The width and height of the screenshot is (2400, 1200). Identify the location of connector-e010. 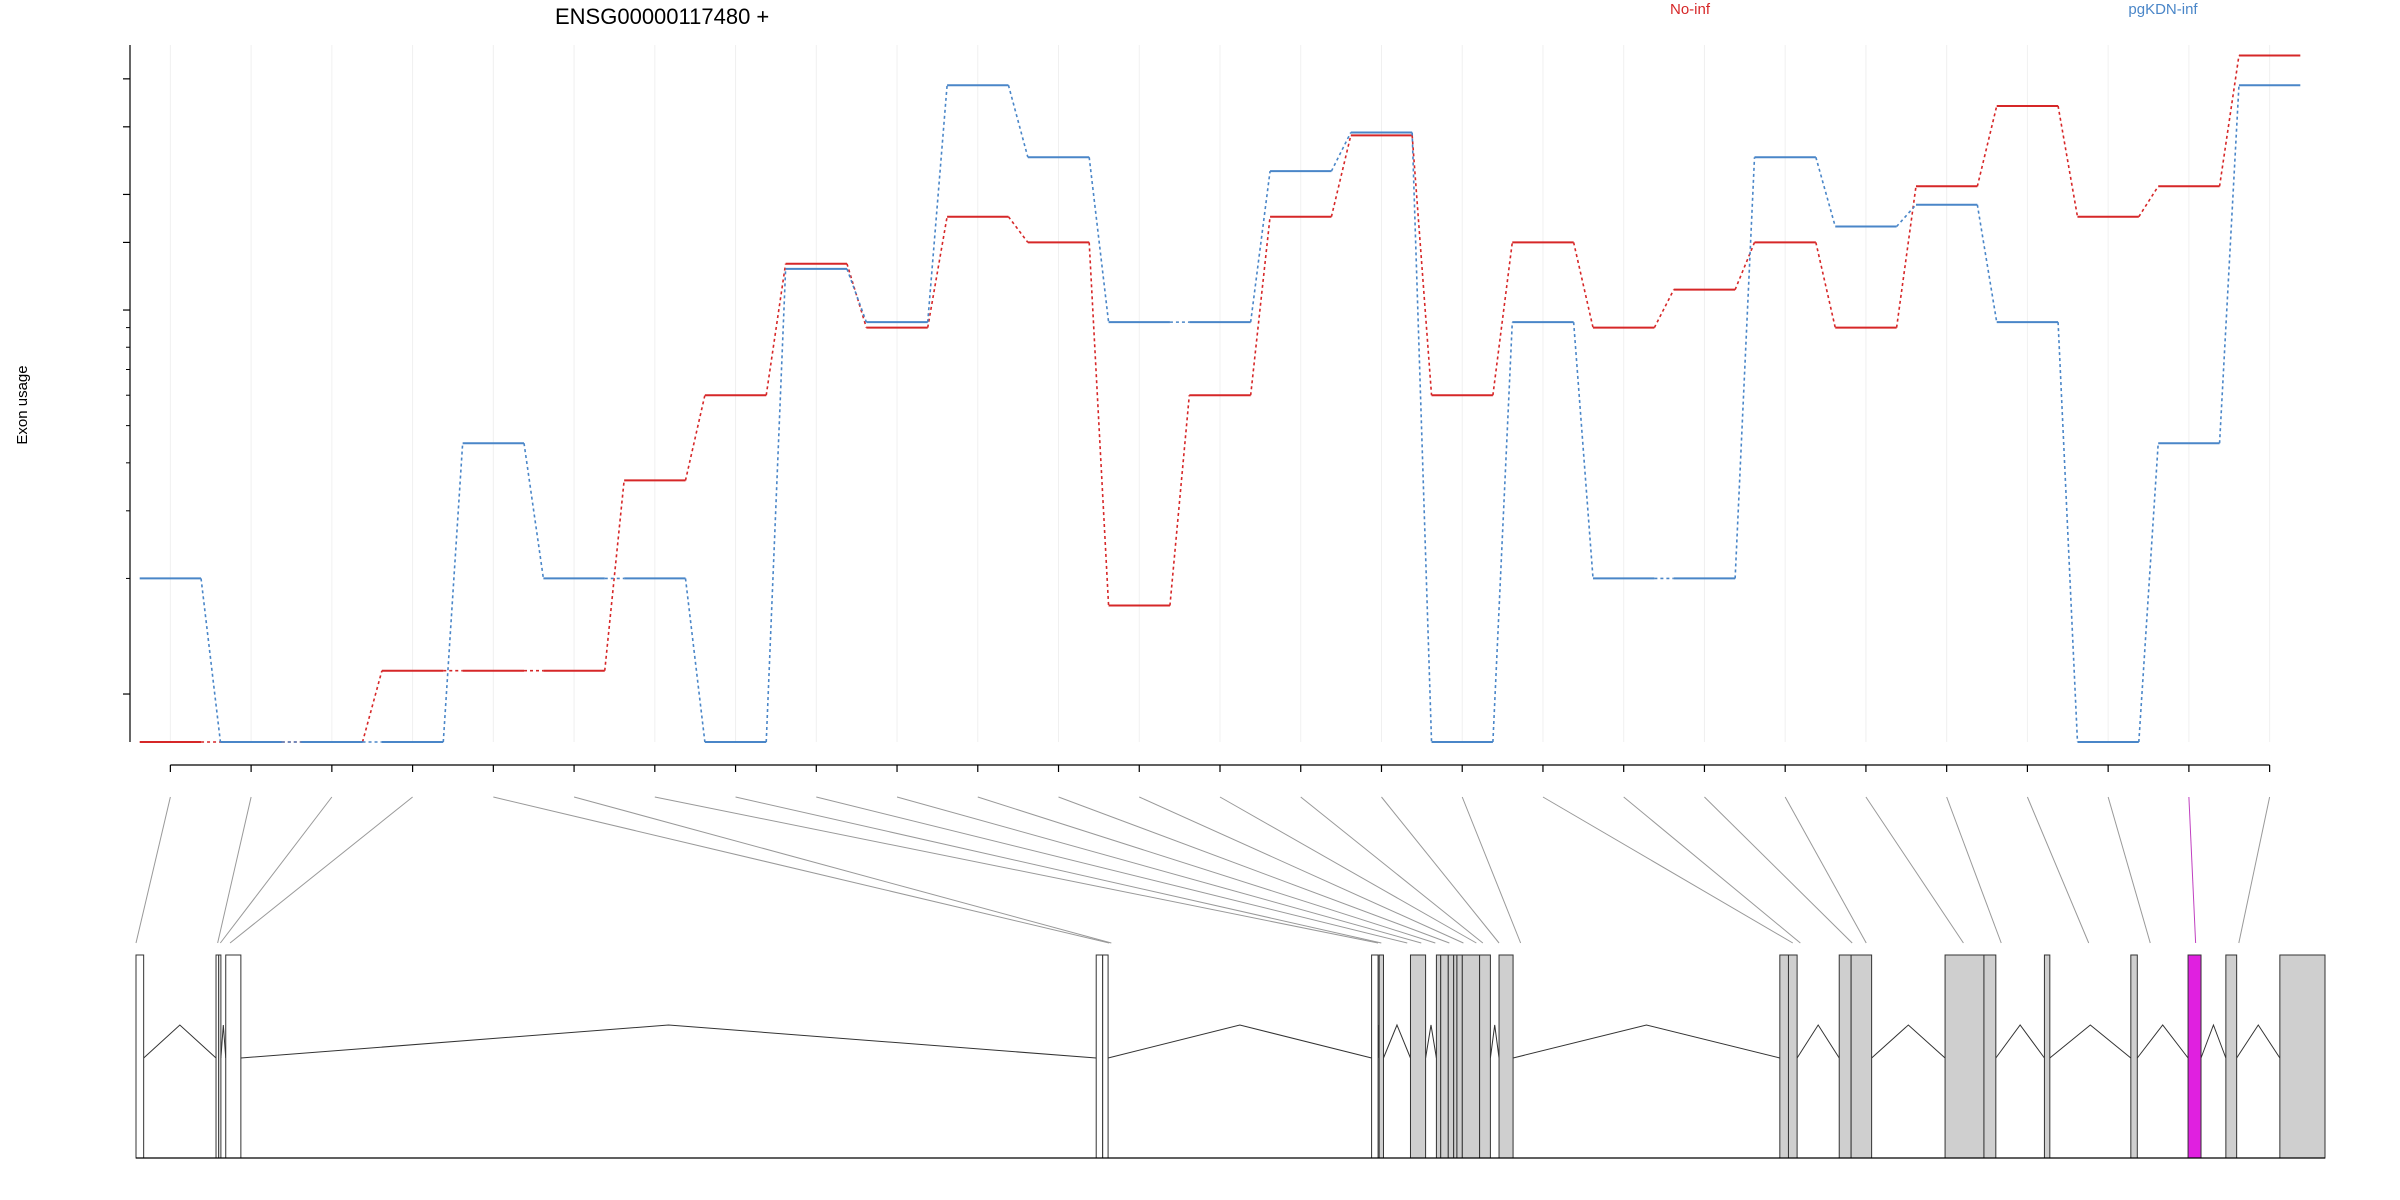
(1159, 870).